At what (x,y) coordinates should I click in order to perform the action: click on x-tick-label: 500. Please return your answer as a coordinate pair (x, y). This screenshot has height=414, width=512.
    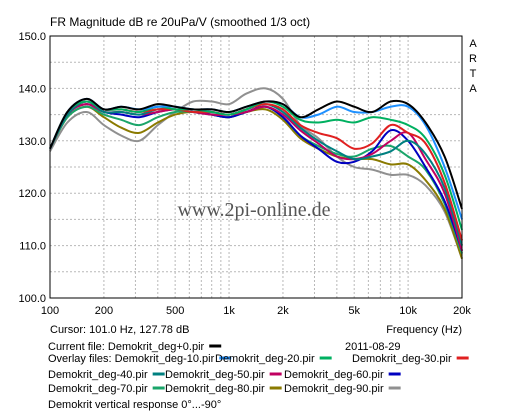
    Looking at the image, I should click on (175, 311).